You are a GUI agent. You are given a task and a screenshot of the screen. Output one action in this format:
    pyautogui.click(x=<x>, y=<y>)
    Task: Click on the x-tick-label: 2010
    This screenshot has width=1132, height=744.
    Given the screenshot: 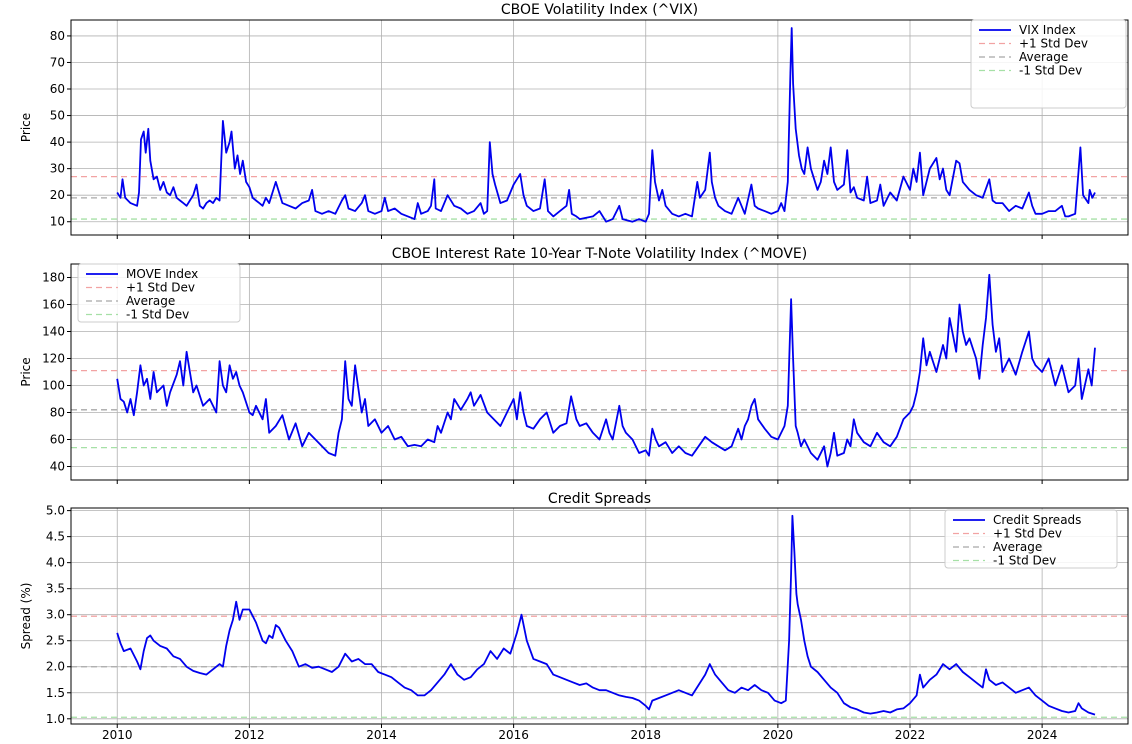 What is the action you would take?
    pyautogui.click(x=117, y=735)
    